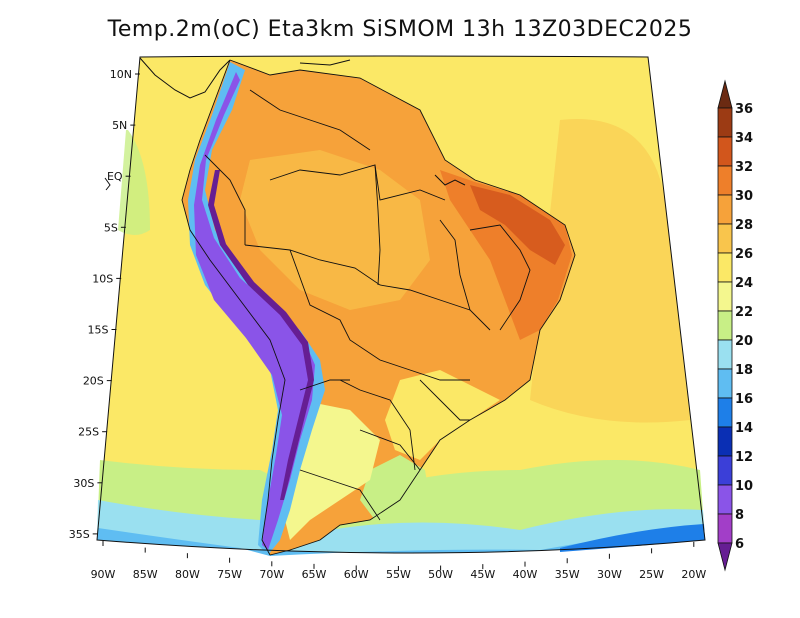 This screenshot has height=618, width=800. What do you see at coordinates (651, 574) in the screenshot?
I see `longitude-label: 25W` at bounding box center [651, 574].